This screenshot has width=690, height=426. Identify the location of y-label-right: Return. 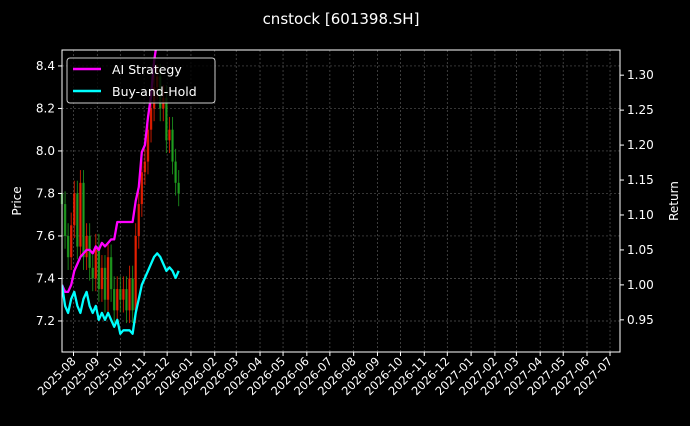
(674, 201).